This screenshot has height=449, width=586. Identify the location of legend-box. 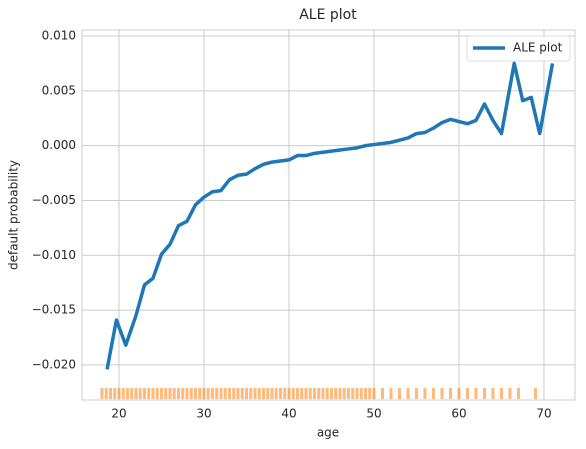
(518, 48).